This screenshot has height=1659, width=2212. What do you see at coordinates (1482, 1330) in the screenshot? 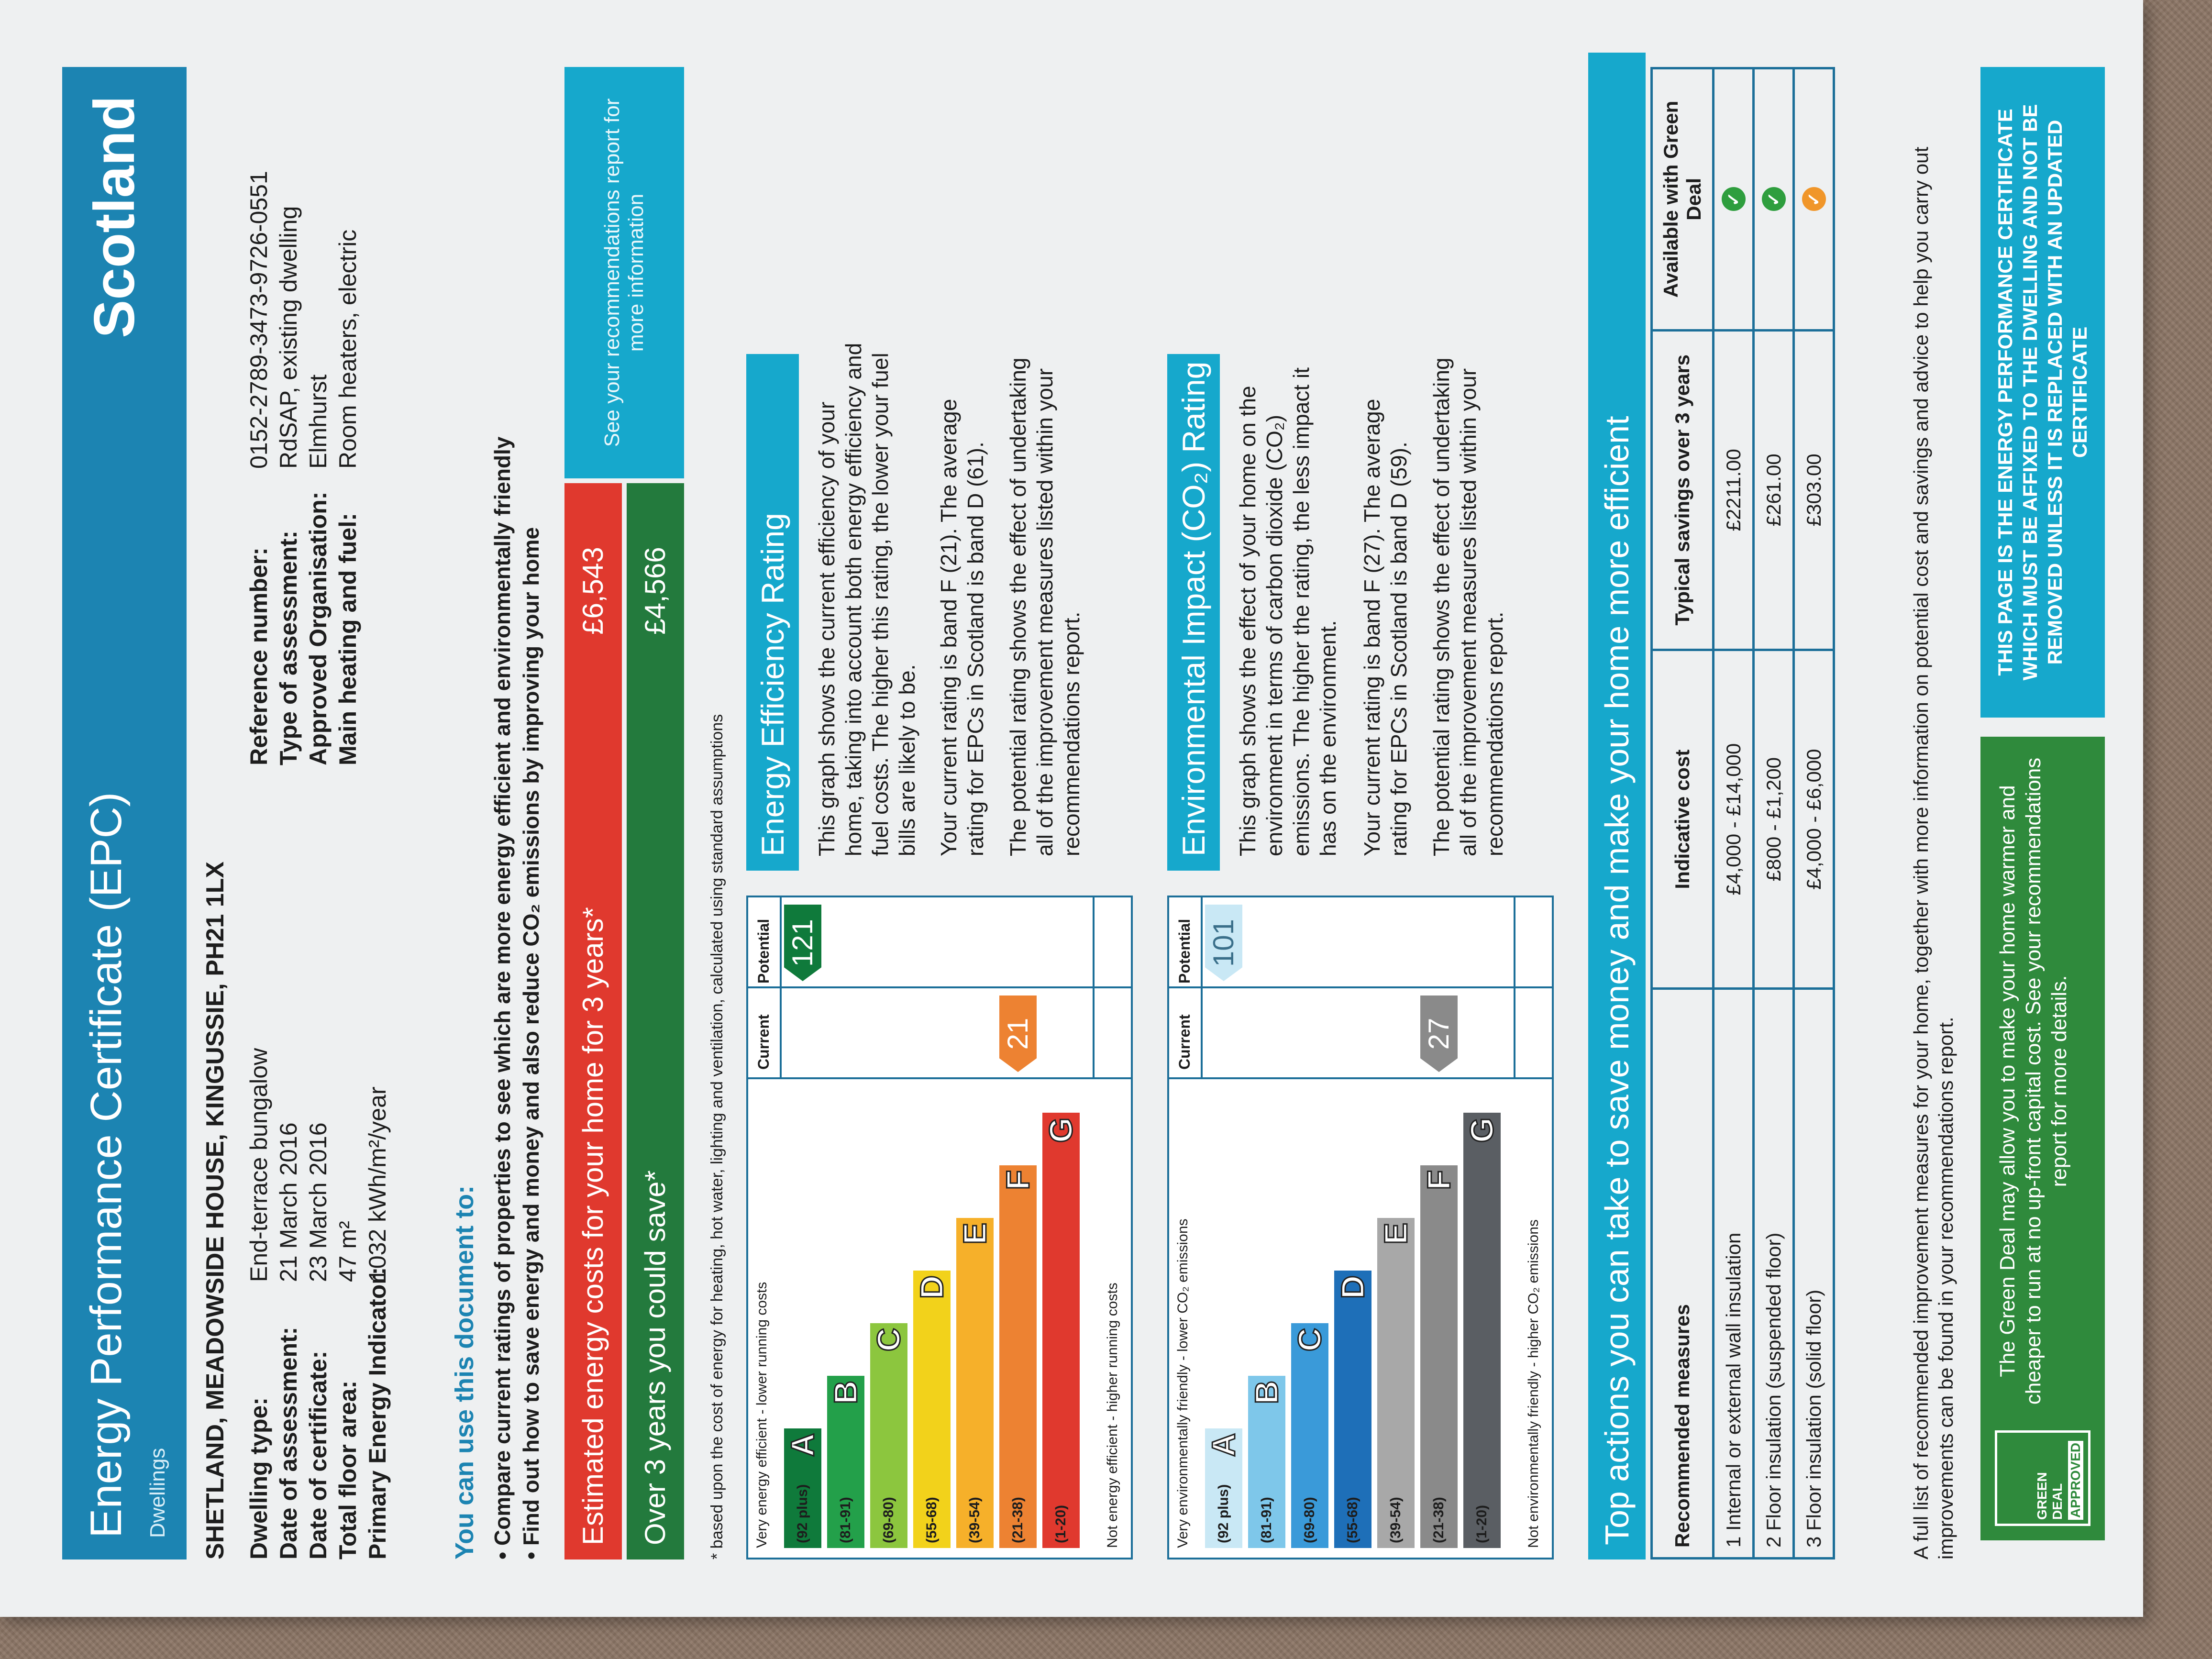
I see `ei-band-g: (1-20) G` at bounding box center [1482, 1330].